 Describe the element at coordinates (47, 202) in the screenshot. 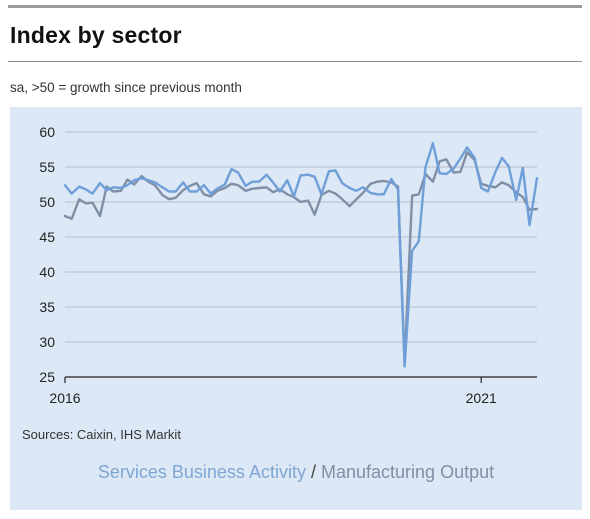

I see `y-tick-label: 50` at that location.